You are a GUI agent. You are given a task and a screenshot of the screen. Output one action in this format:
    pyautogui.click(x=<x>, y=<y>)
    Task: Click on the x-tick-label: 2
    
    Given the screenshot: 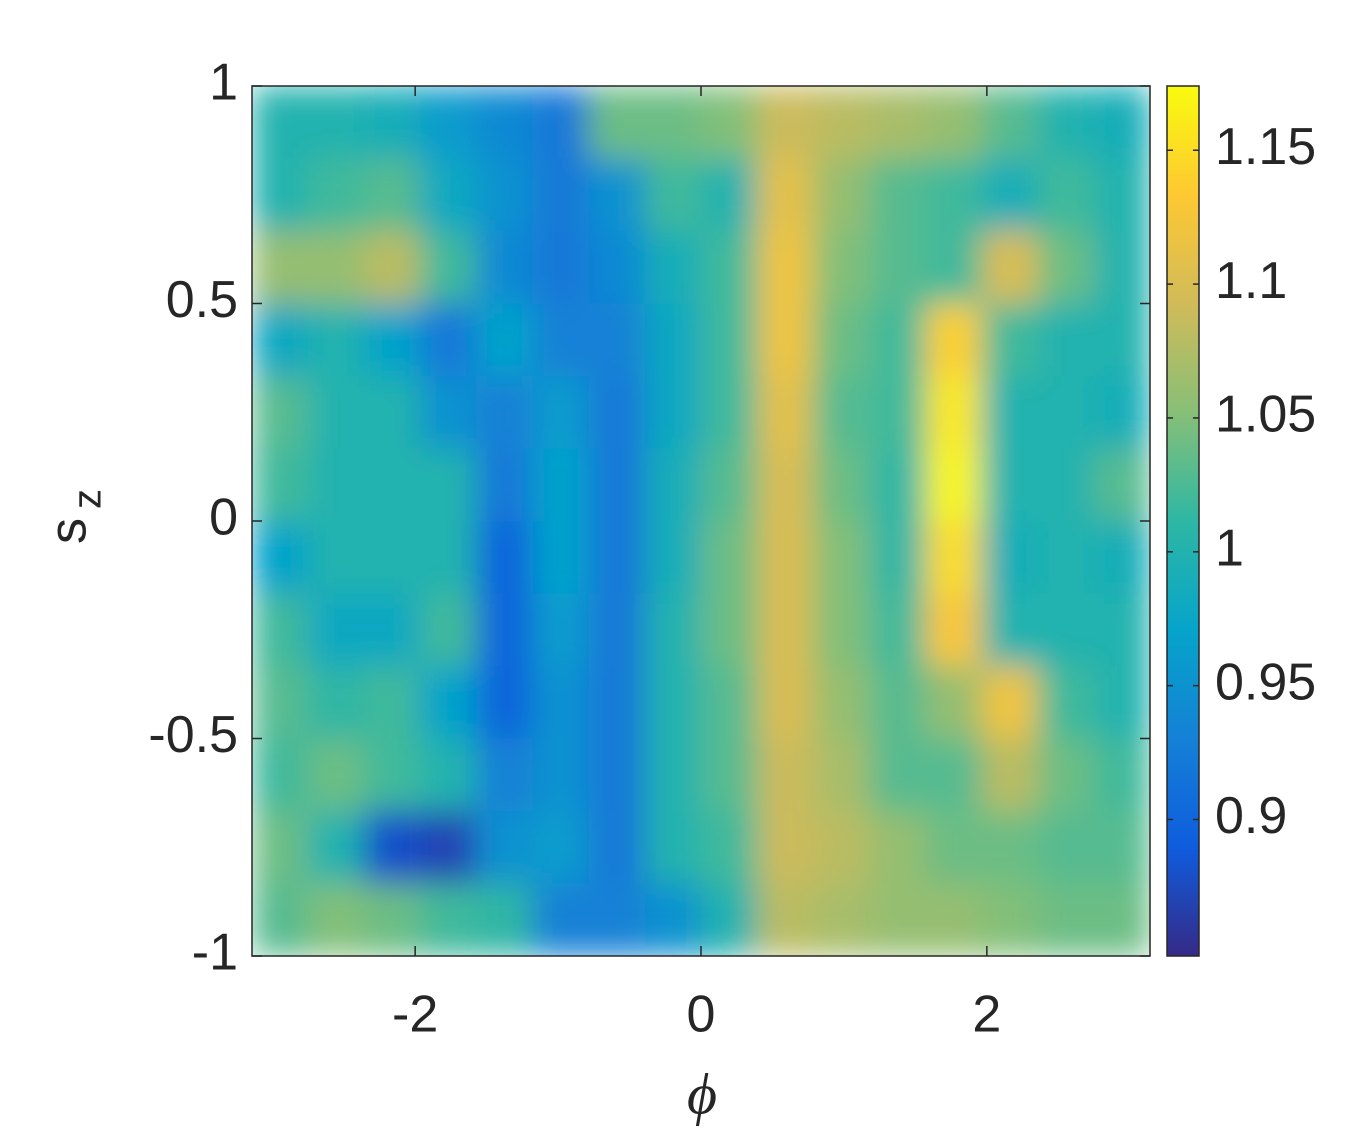 What is the action you would take?
    pyautogui.click(x=986, y=1015)
    